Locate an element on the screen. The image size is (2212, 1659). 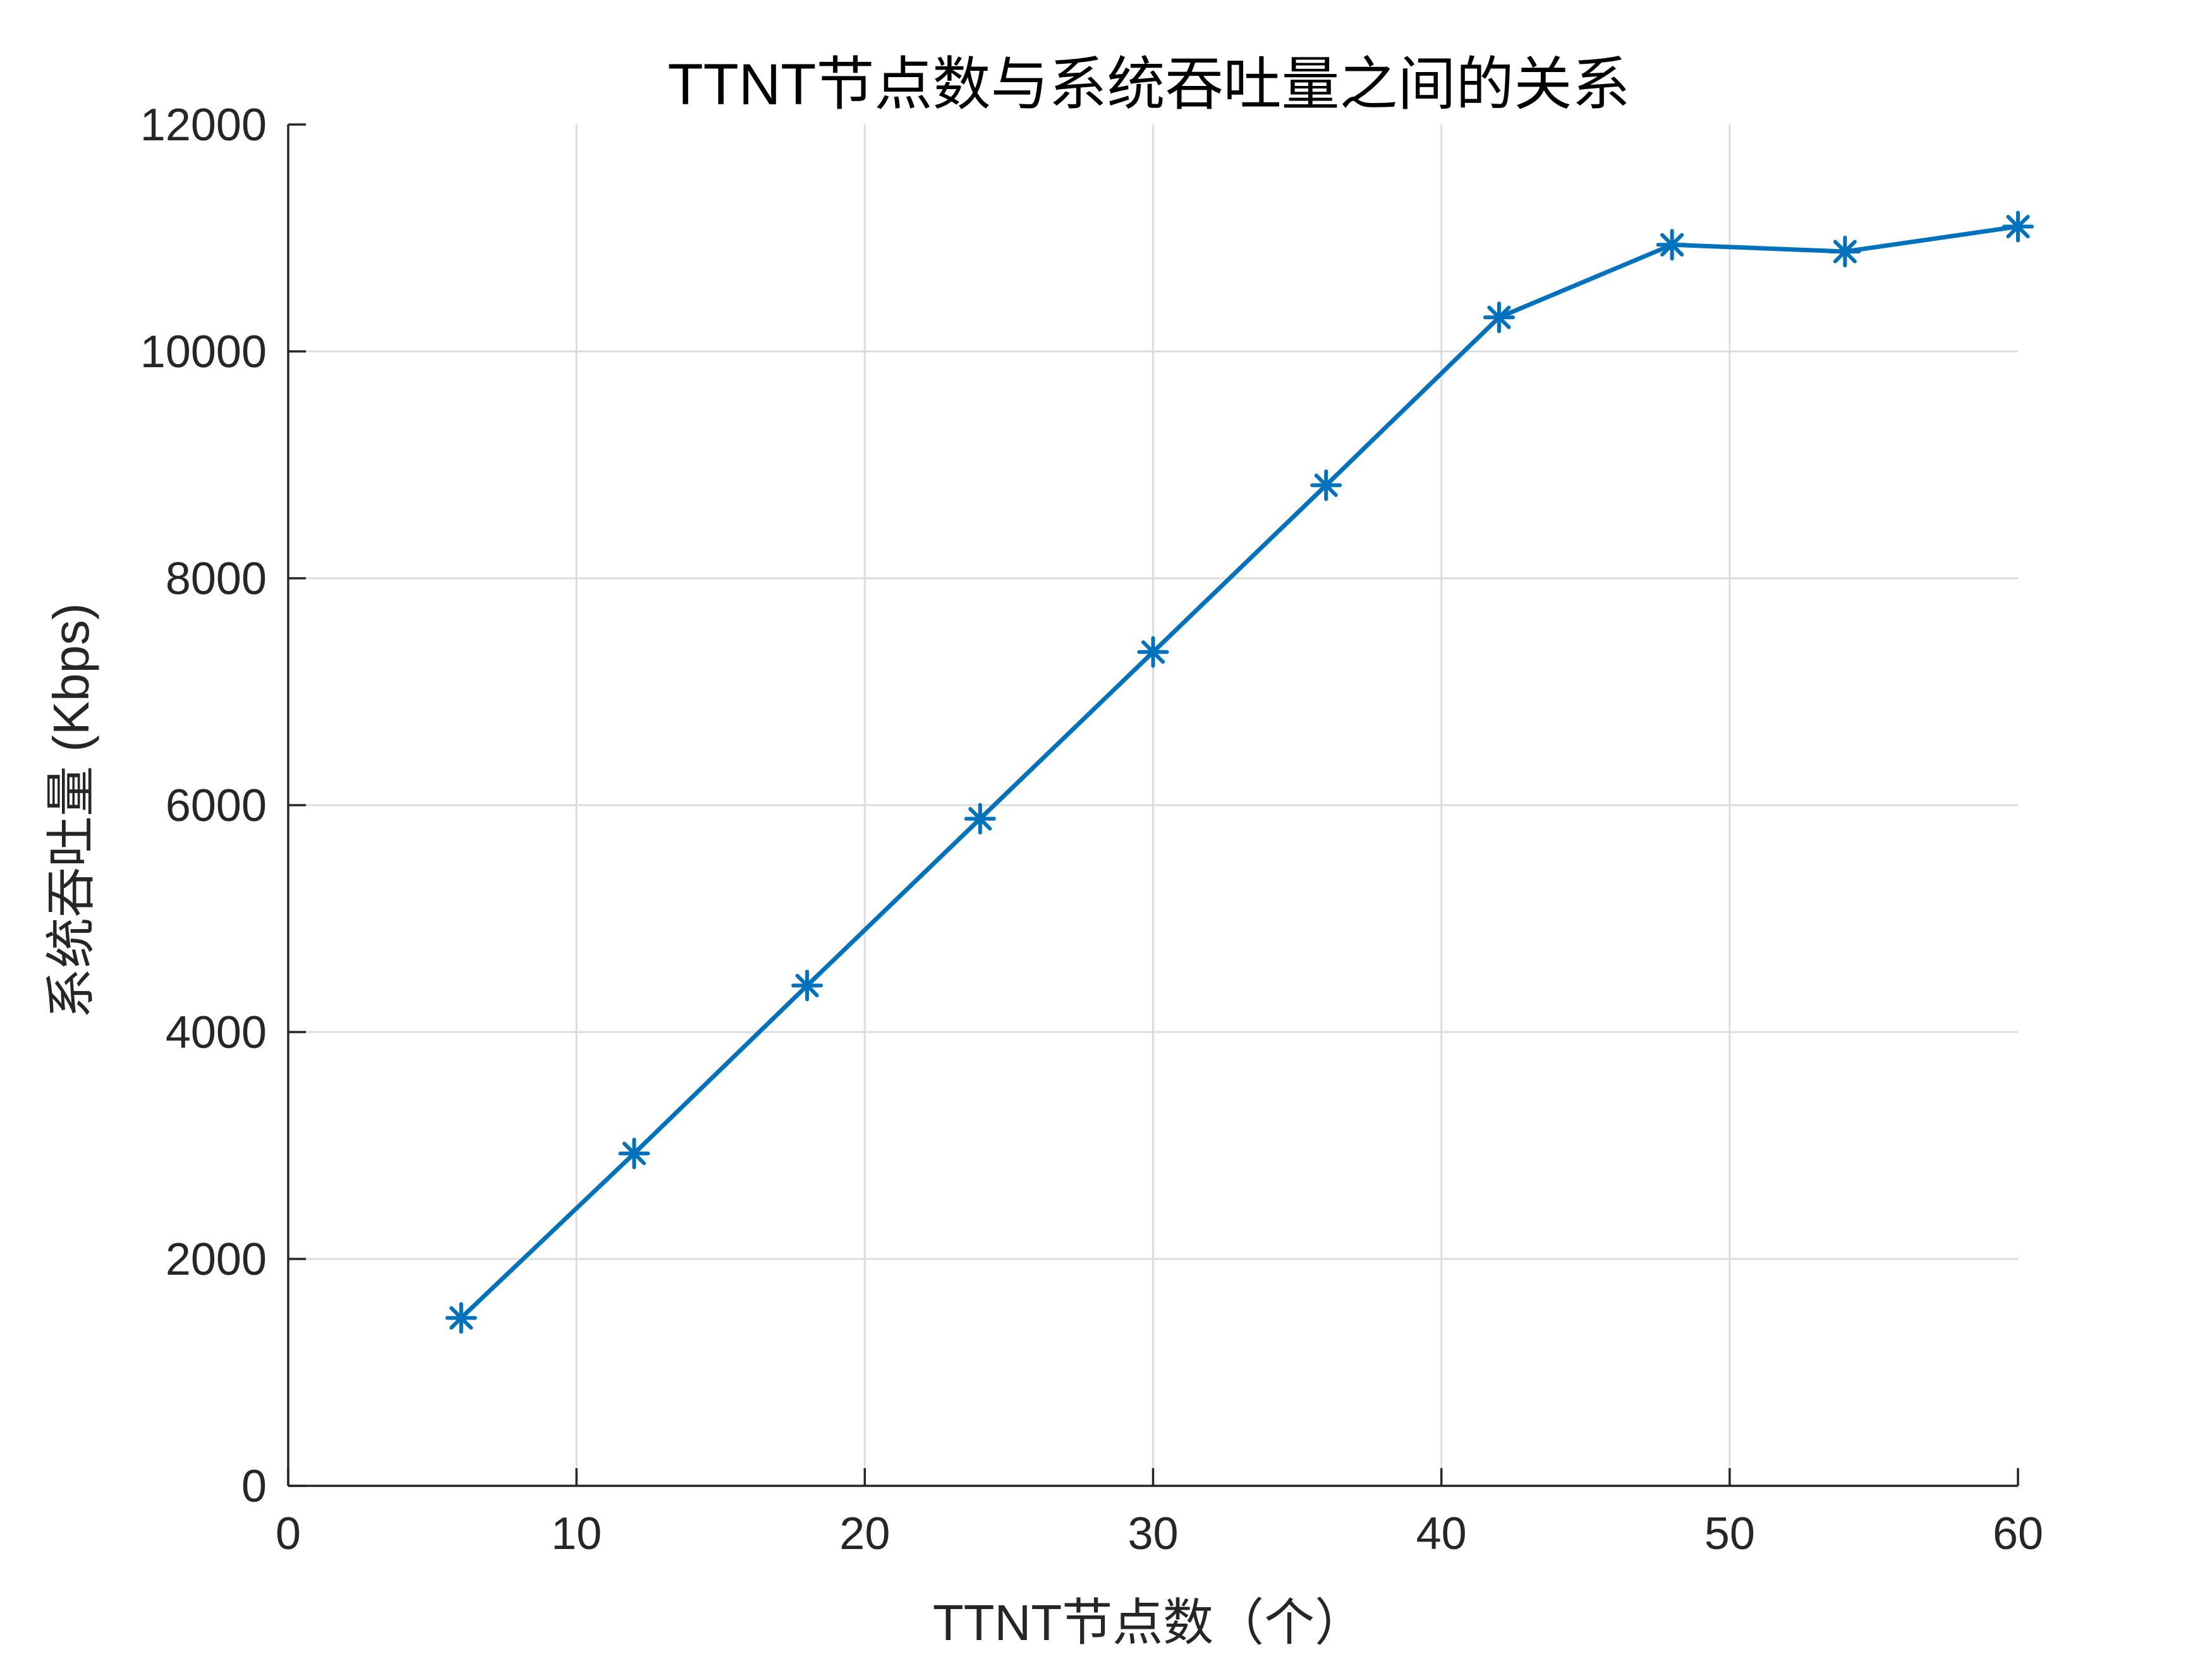
y-tick-label: 10000 is located at coordinates (203, 352).